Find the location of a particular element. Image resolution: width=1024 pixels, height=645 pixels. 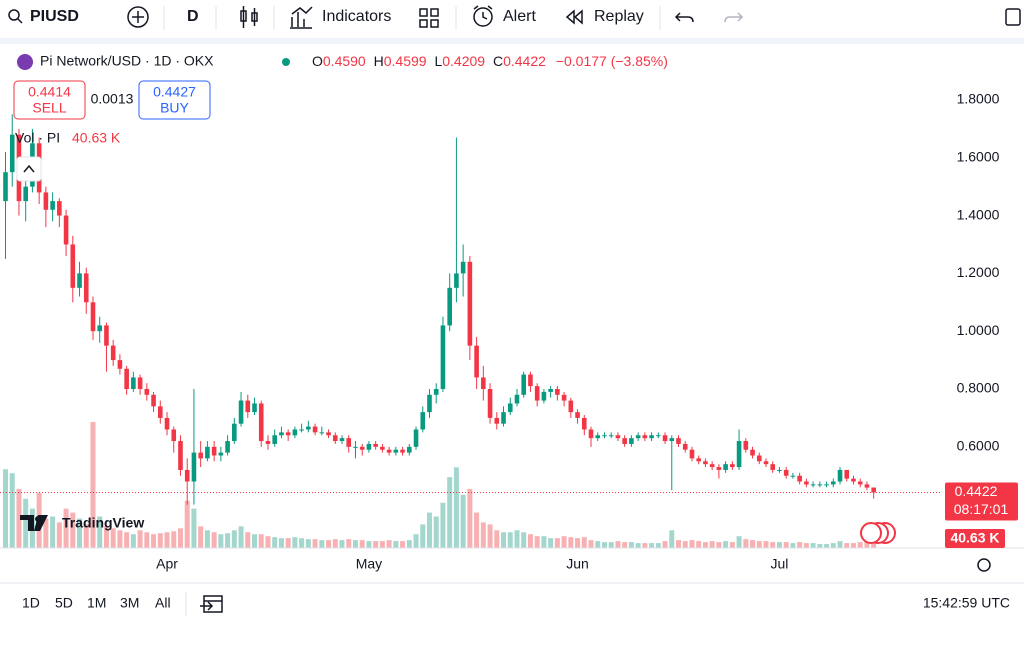

symbol: PIUSD is located at coordinates (54, 16).